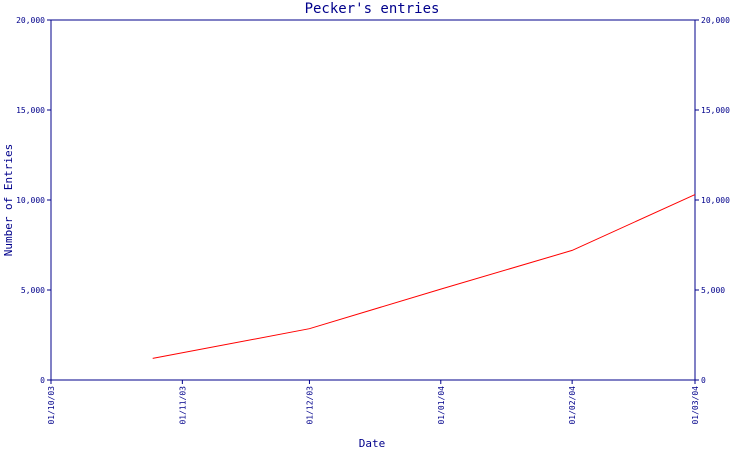 The width and height of the screenshot is (750, 450). I want to click on x-tick-label: 01/01/04, so click(441, 405).